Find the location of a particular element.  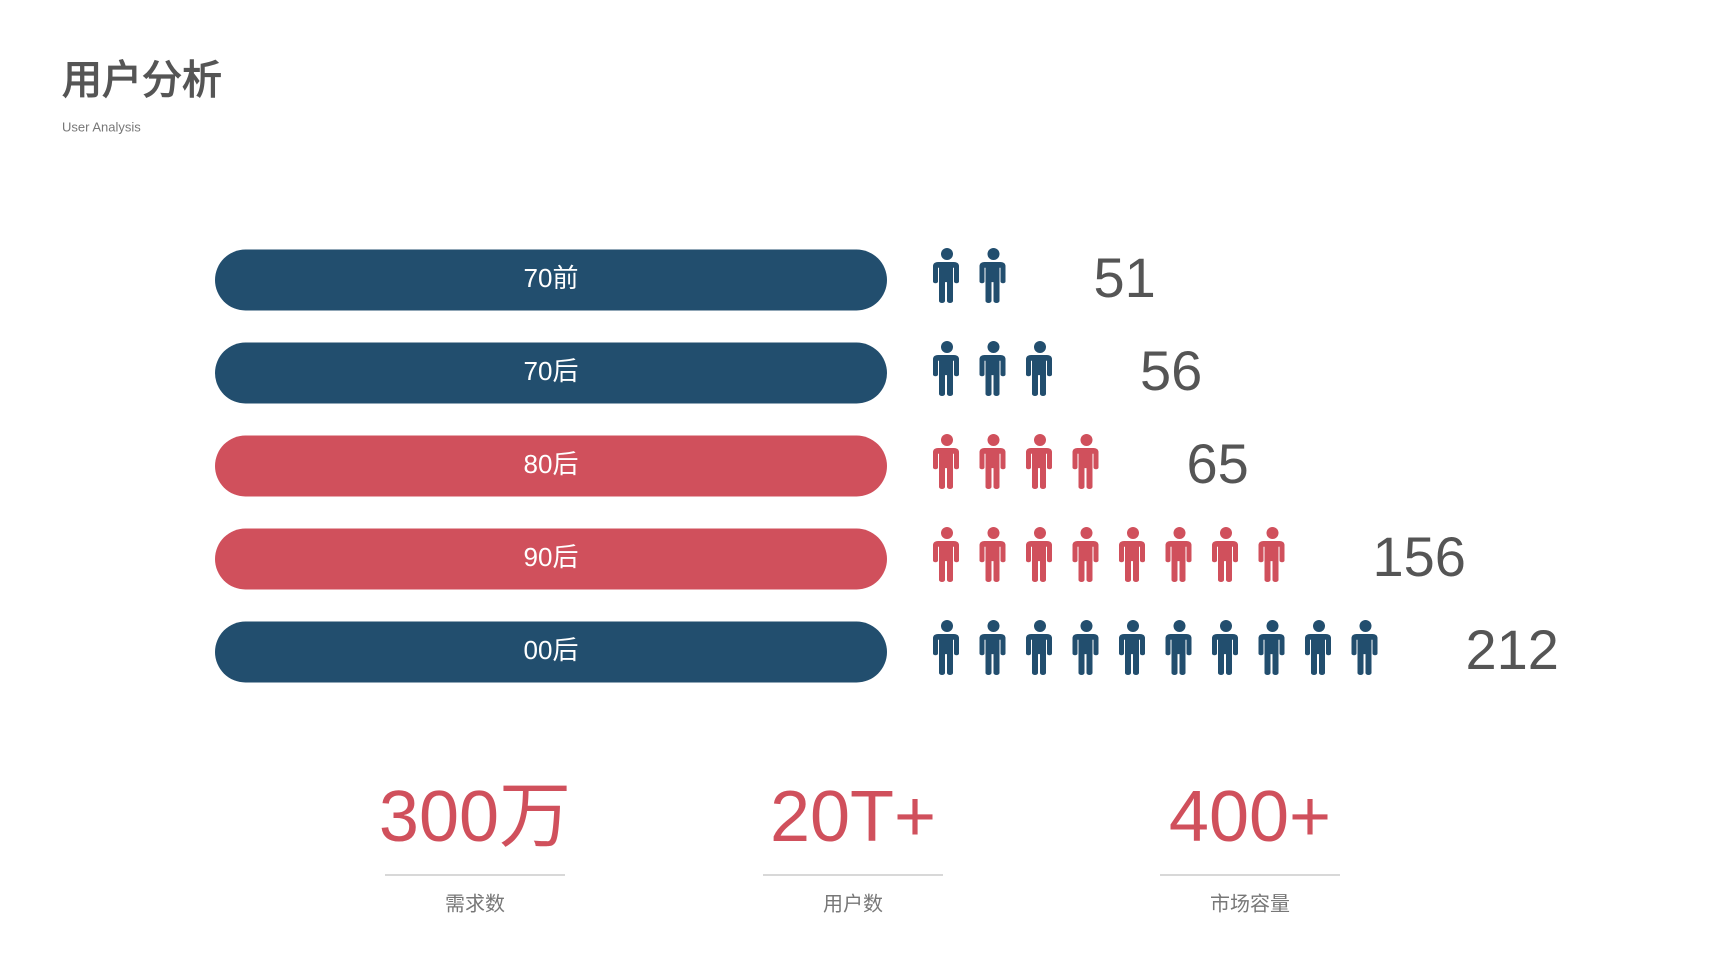

subtitle: User Analysis is located at coordinates (101, 126).